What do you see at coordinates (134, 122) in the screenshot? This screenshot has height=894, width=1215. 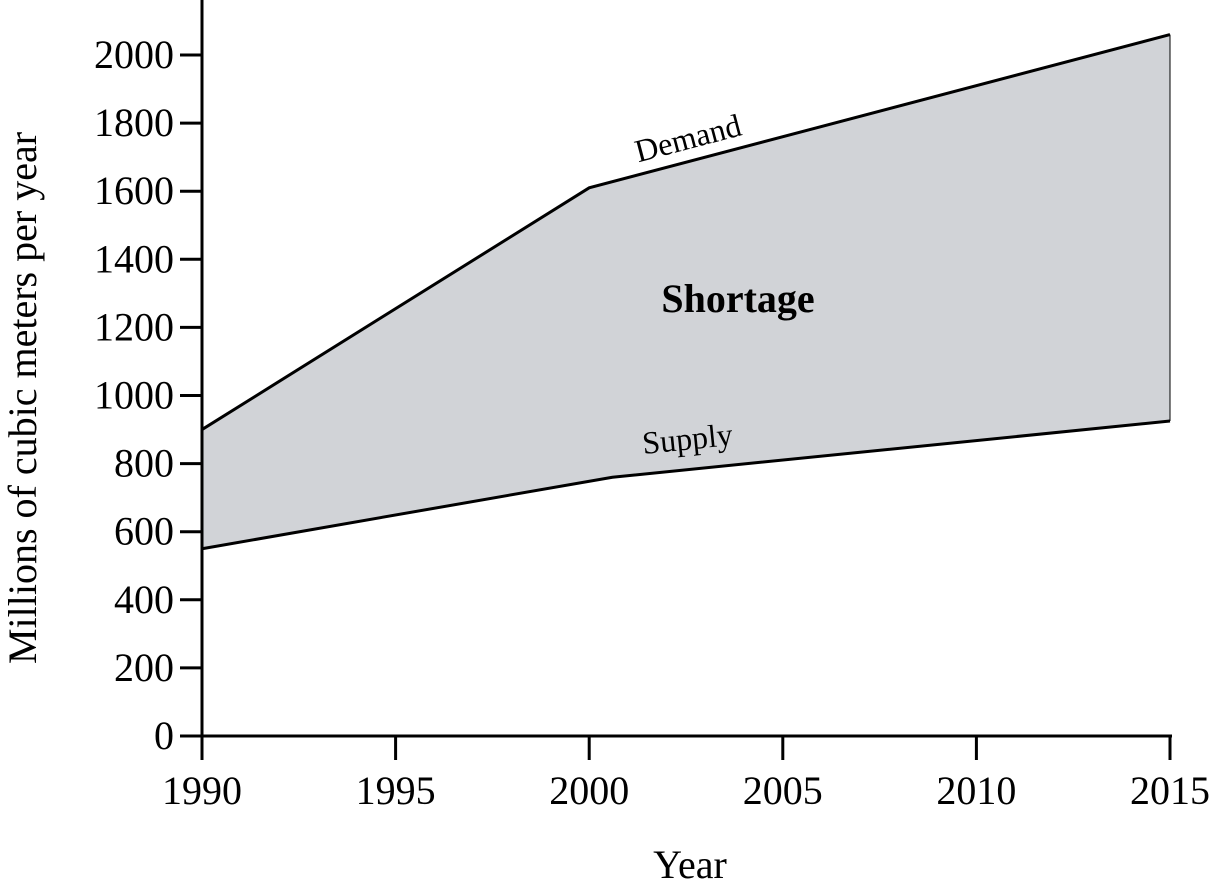 I see `y-tick-label: 1800` at bounding box center [134, 122].